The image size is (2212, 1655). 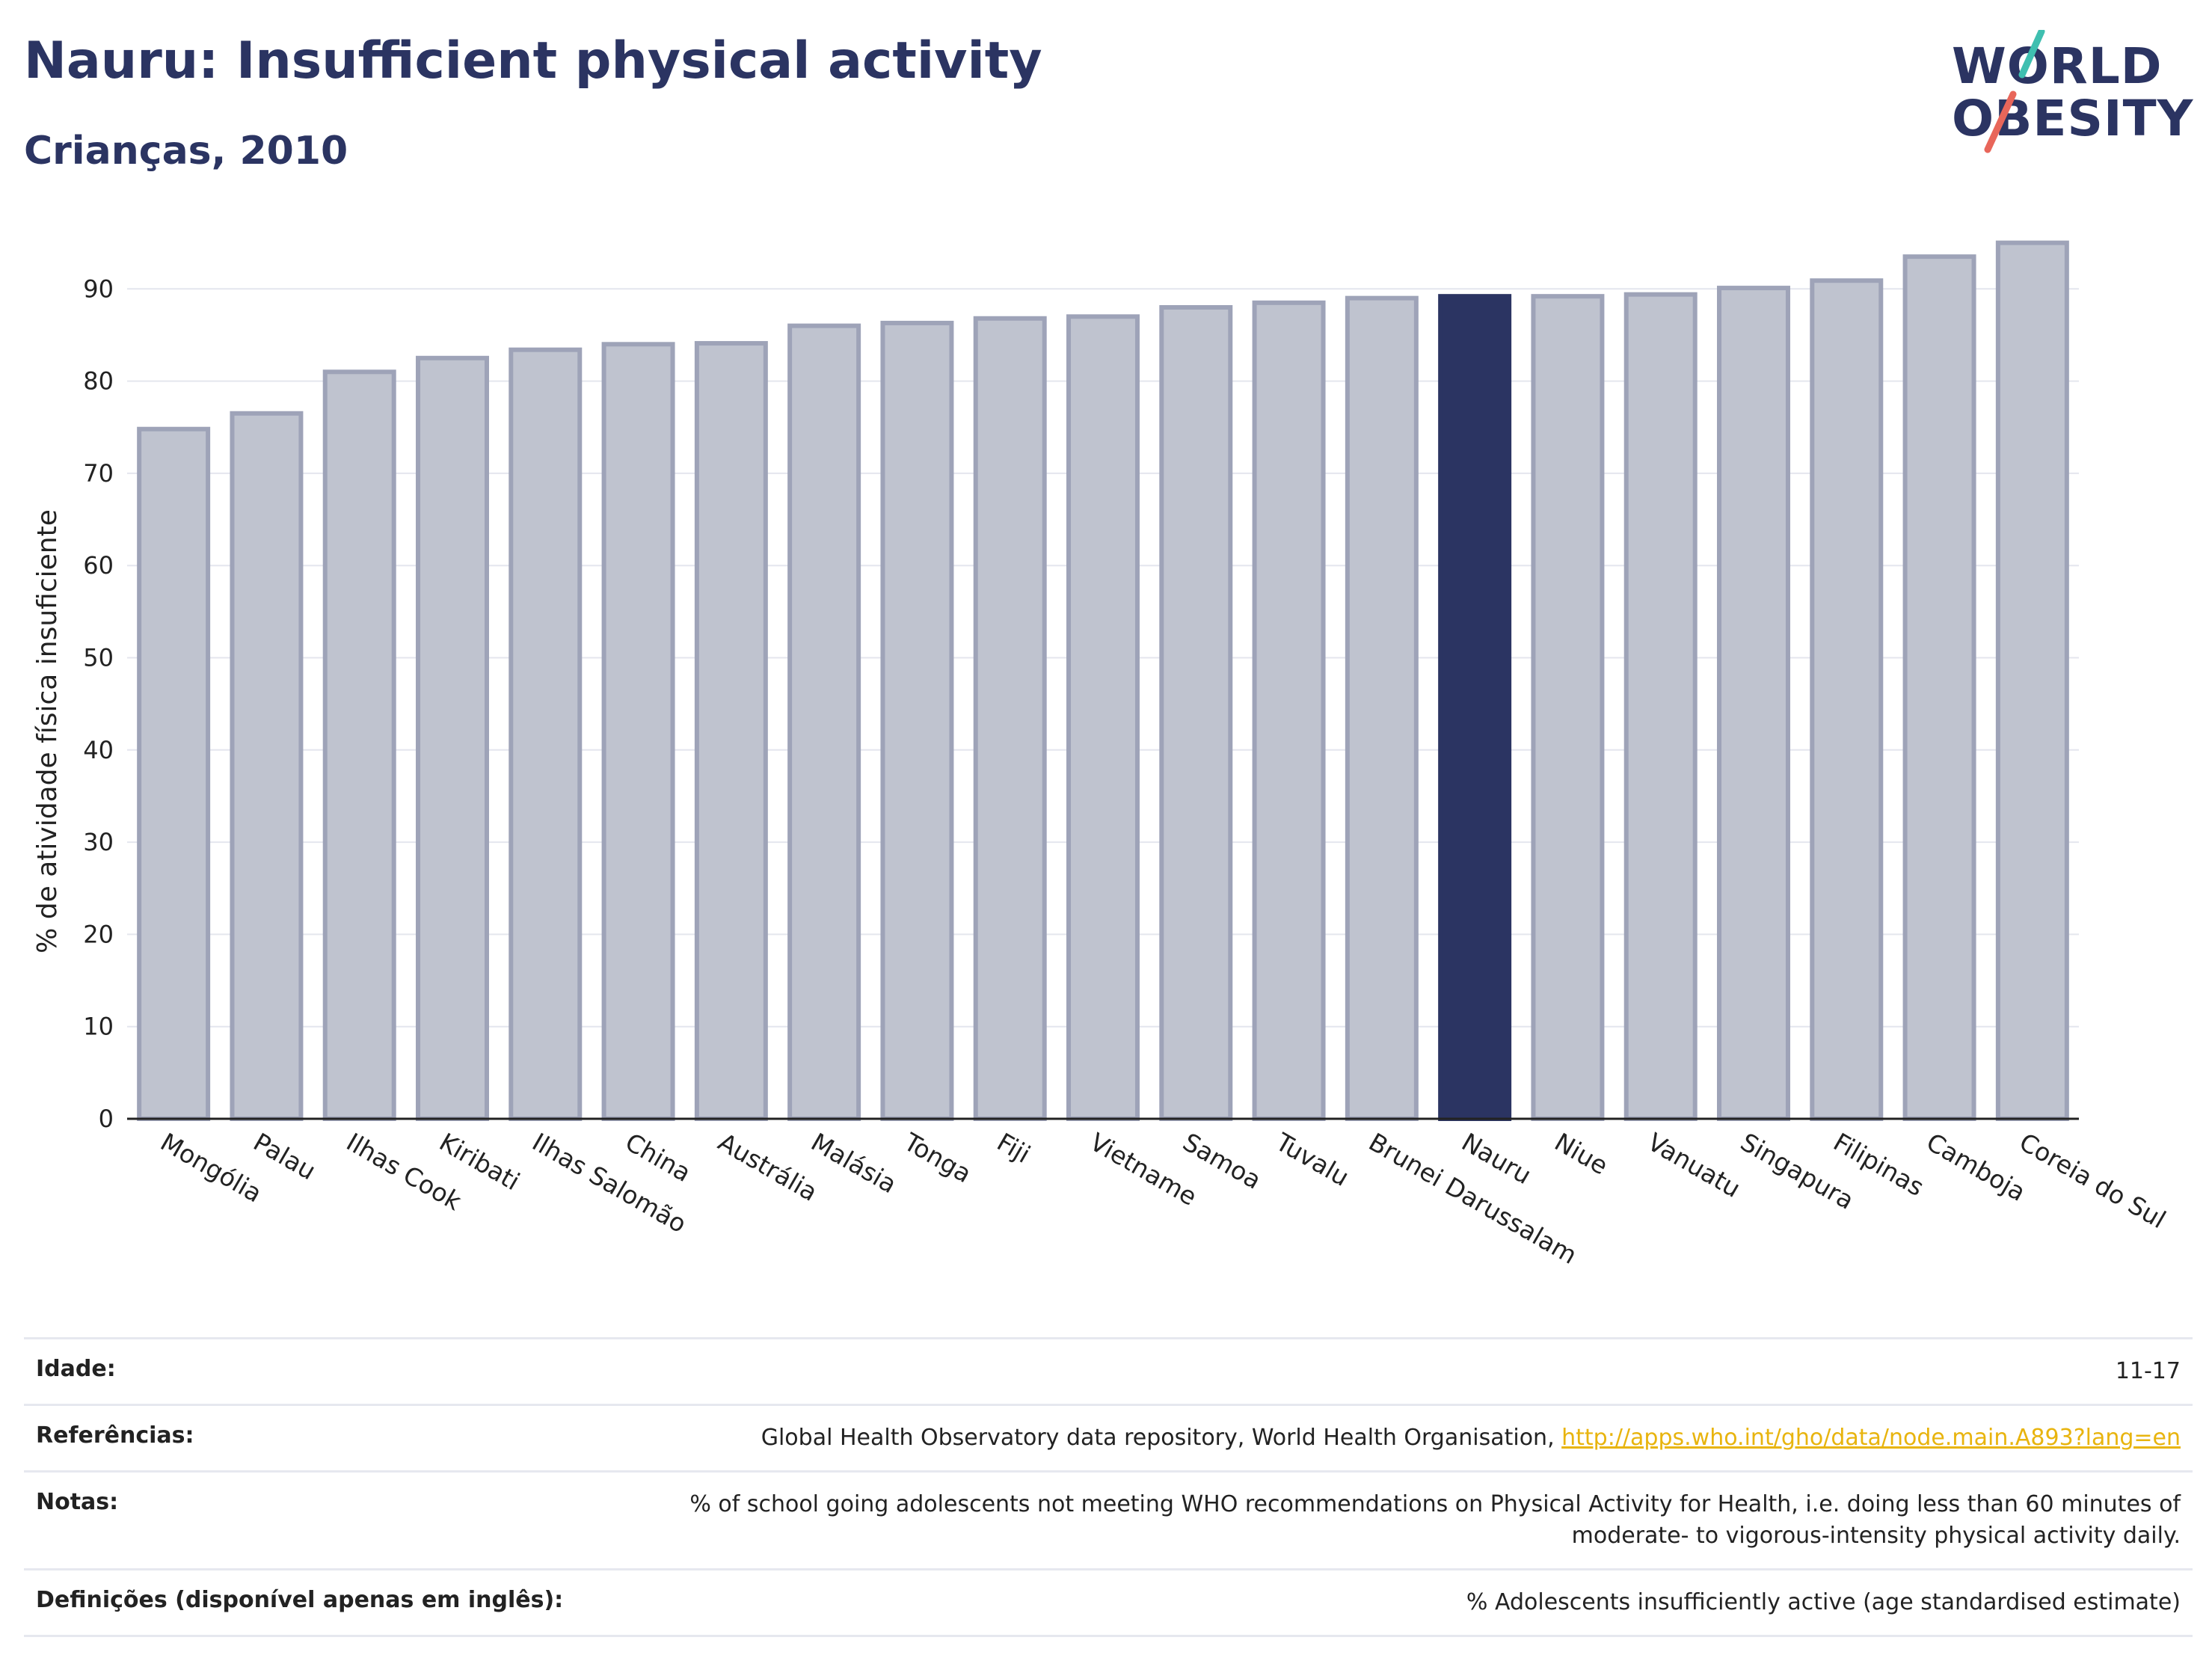 I want to click on x-tick-label: Palau, so click(x=284, y=1156).